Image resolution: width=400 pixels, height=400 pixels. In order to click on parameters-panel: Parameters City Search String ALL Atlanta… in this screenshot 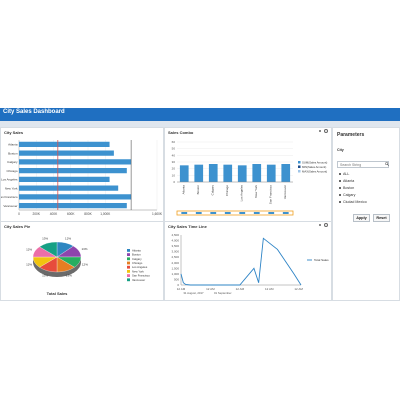, I will do `click(366, 214)`.